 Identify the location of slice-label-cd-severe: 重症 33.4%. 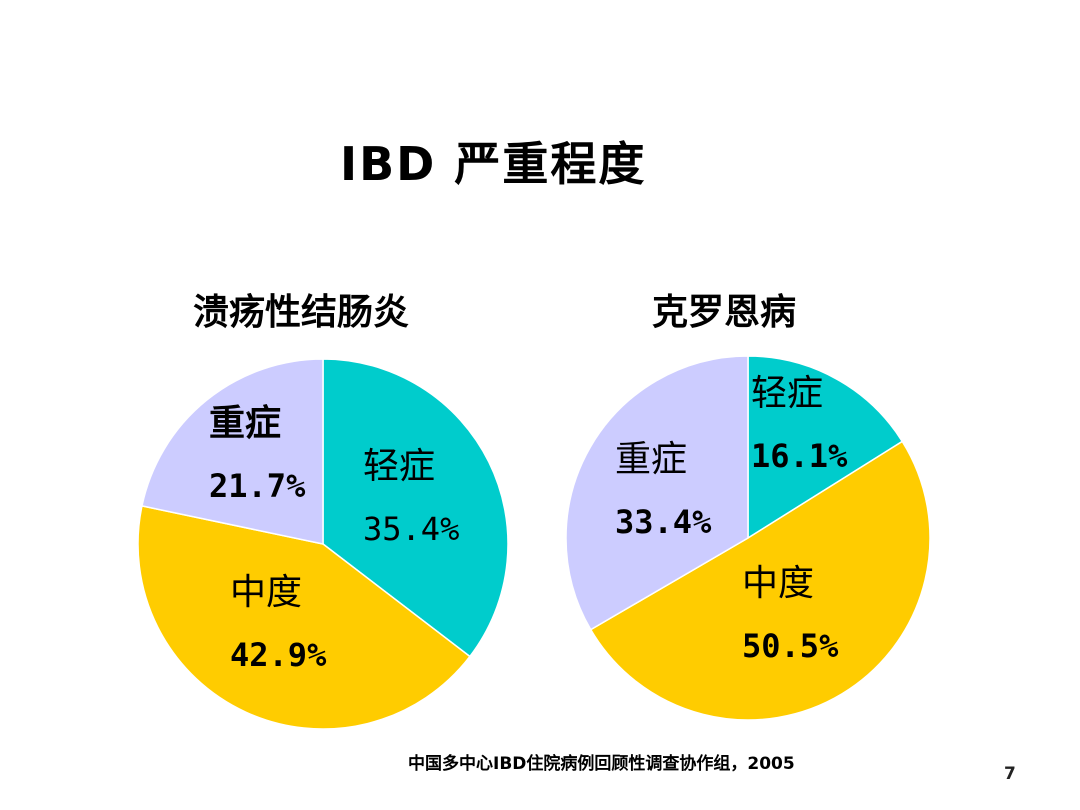
(663, 491).